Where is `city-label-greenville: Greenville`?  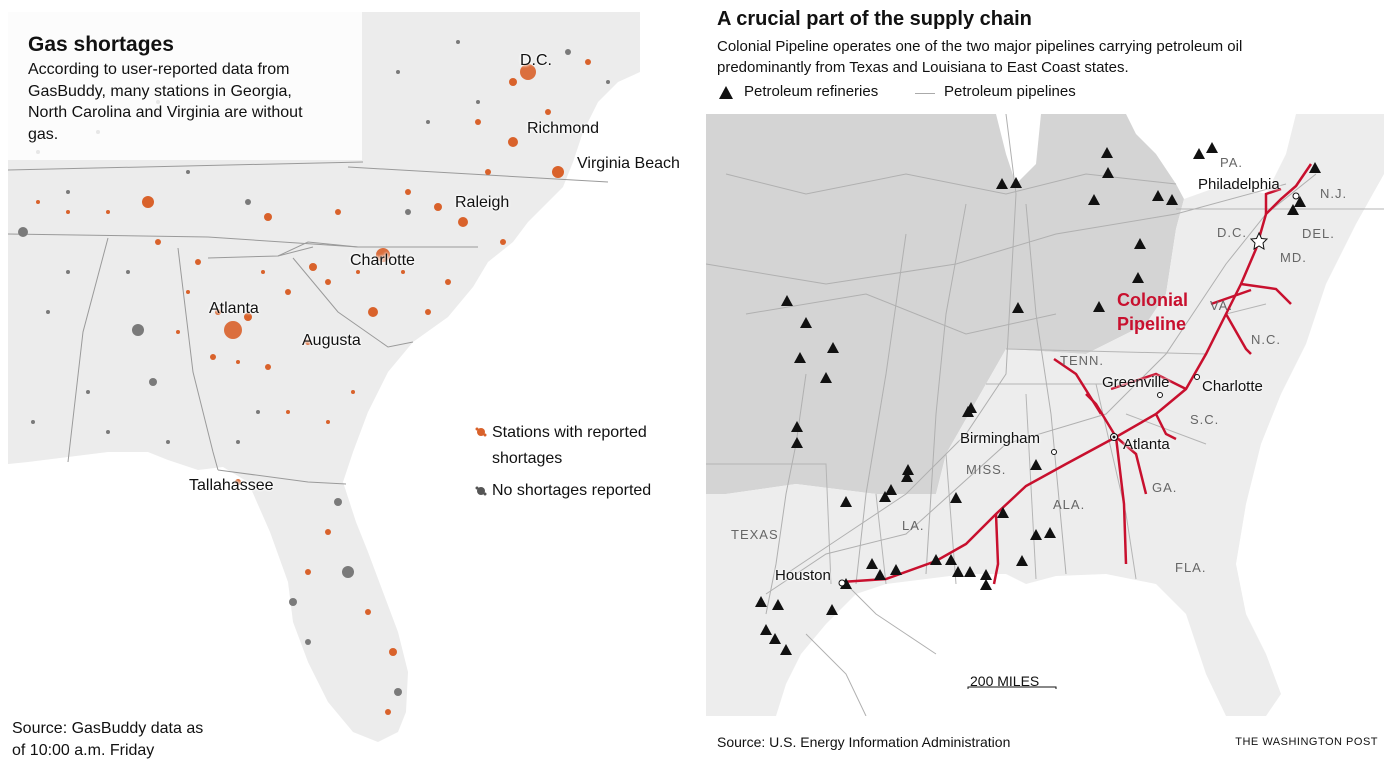
city-label-greenville: Greenville is located at coordinates (1136, 382).